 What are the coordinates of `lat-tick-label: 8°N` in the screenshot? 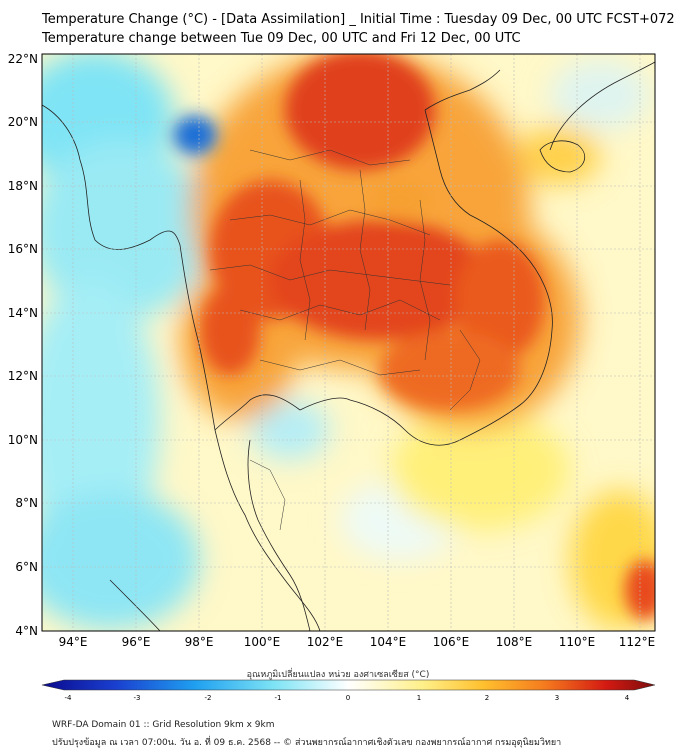 It's located at (26, 503).